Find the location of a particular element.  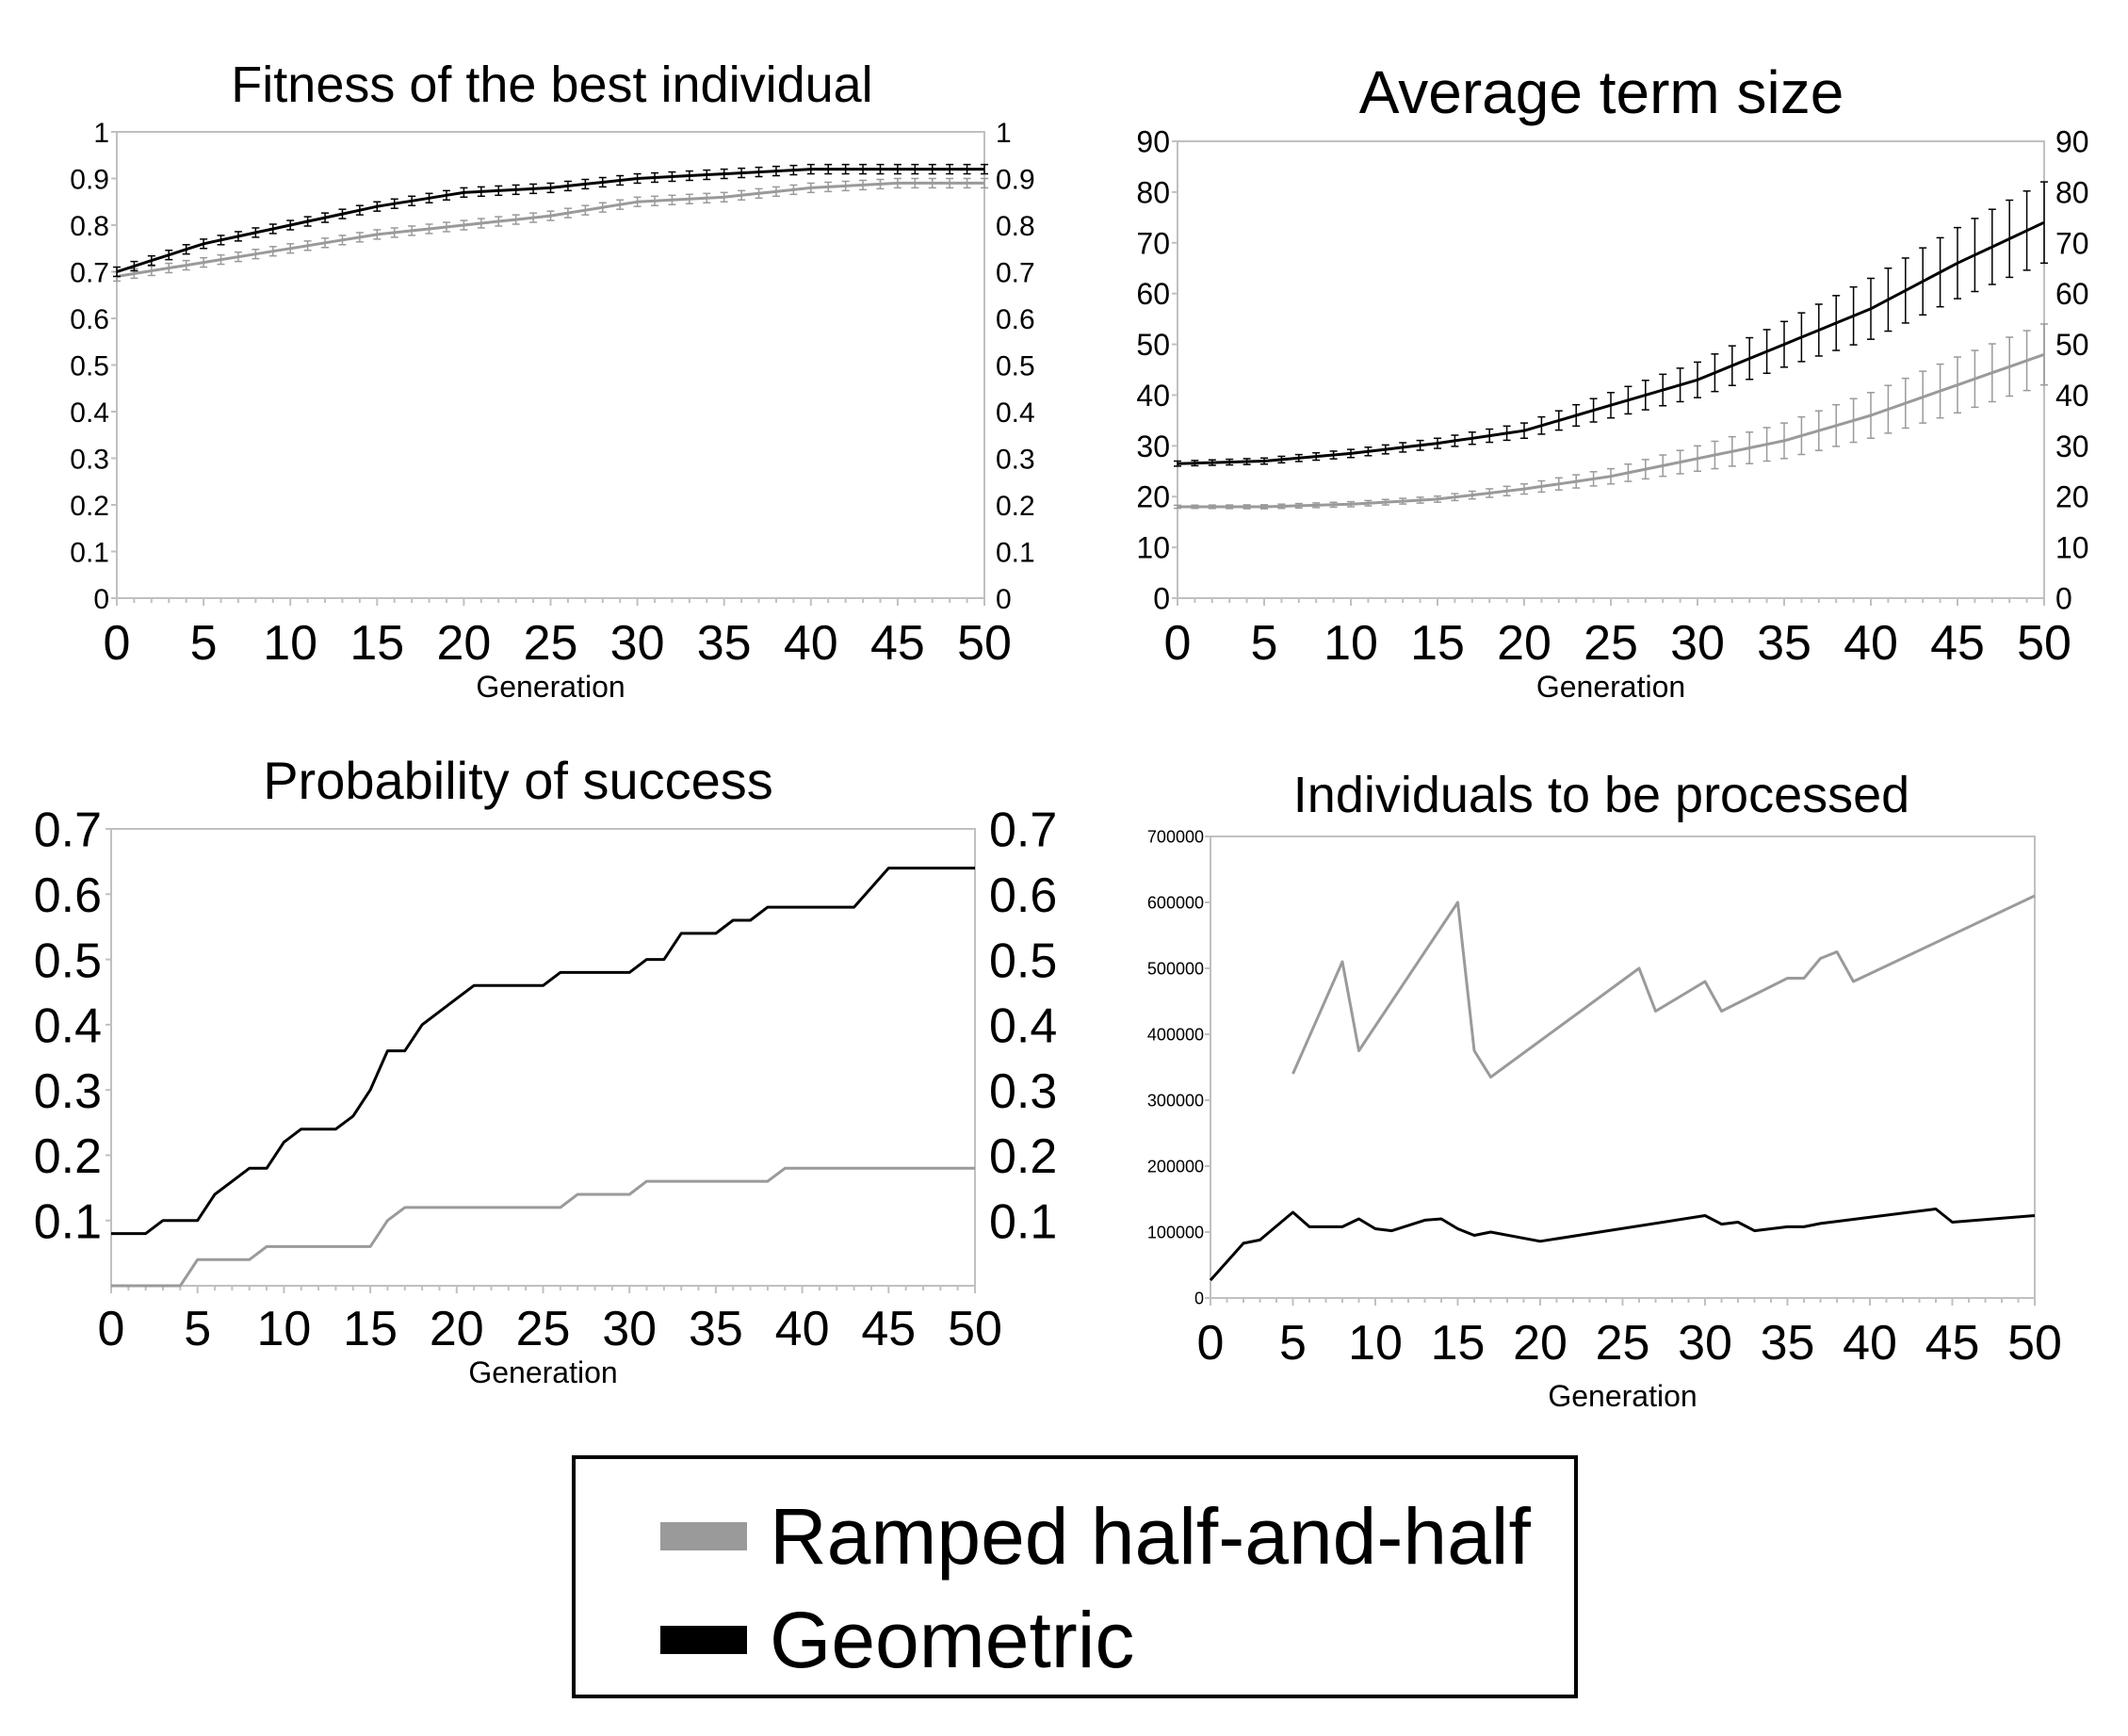

y-tick-label-left: 0.2 is located at coordinates (89, 506).